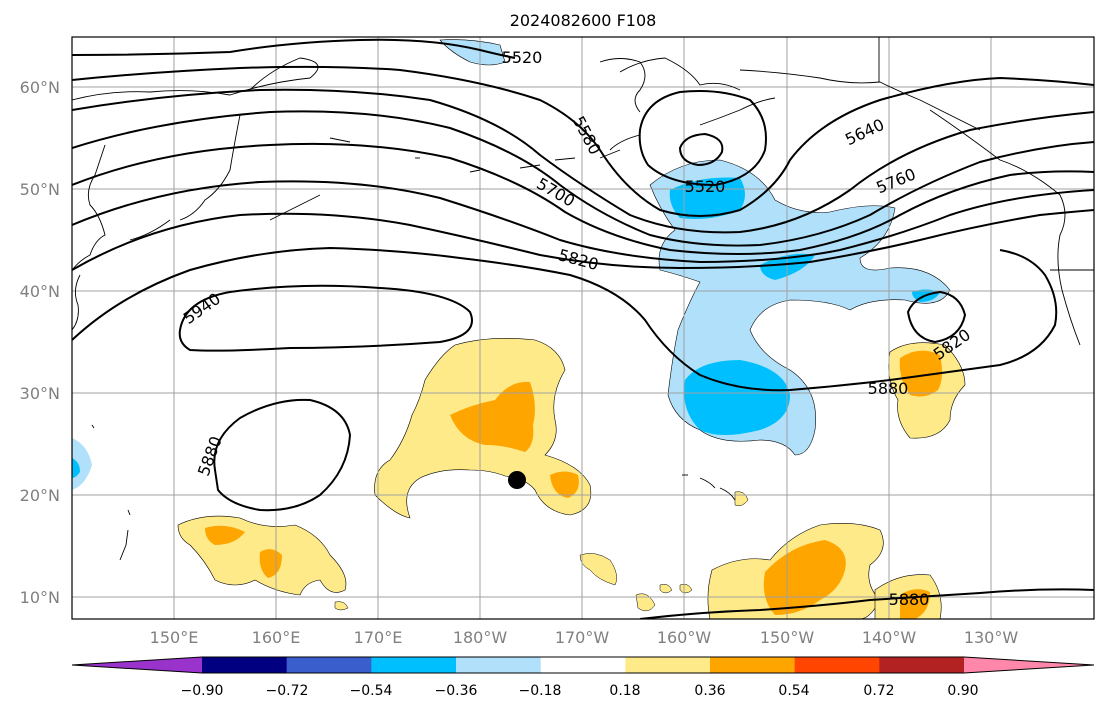 This screenshot has height=712, width=1105. I want to click on colorbar-label: 0.72, so click(878, 691).